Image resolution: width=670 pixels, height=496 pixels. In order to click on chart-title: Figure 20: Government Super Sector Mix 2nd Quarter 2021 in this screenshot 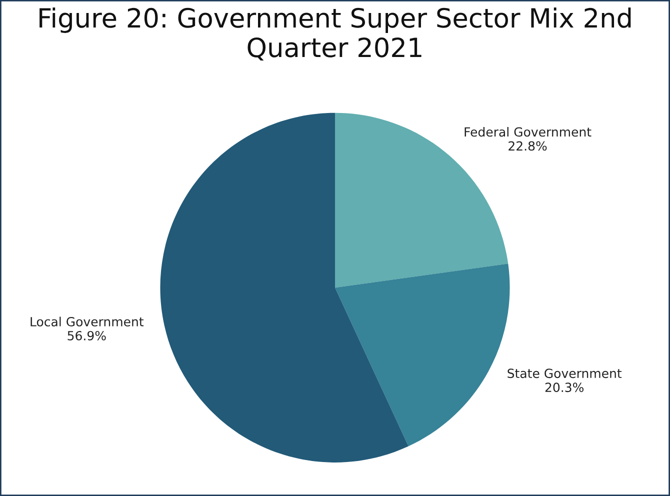, I will do `click(335, 33)`.